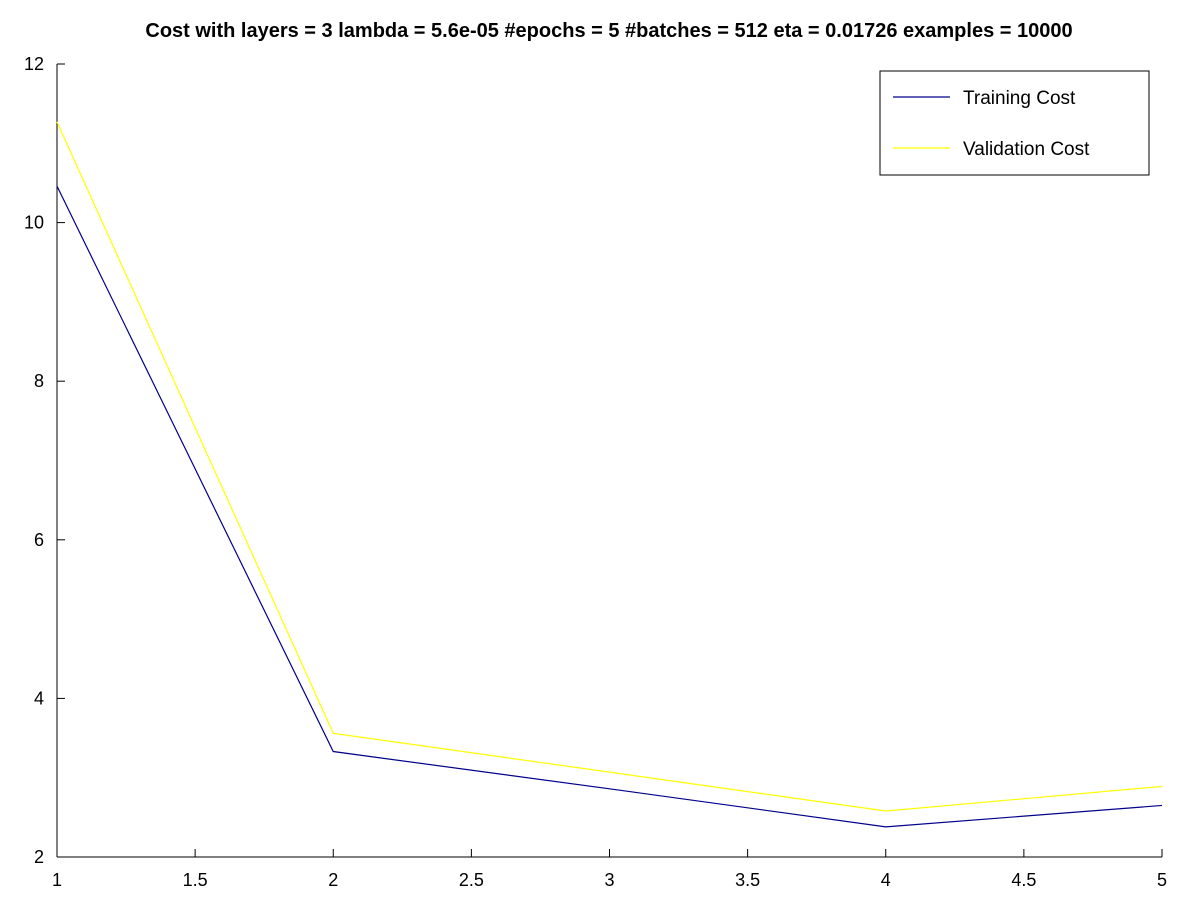  Describe the element at coordinates (1162, 880) in the screenshot. I see `x-tick-label: 5` at that location.